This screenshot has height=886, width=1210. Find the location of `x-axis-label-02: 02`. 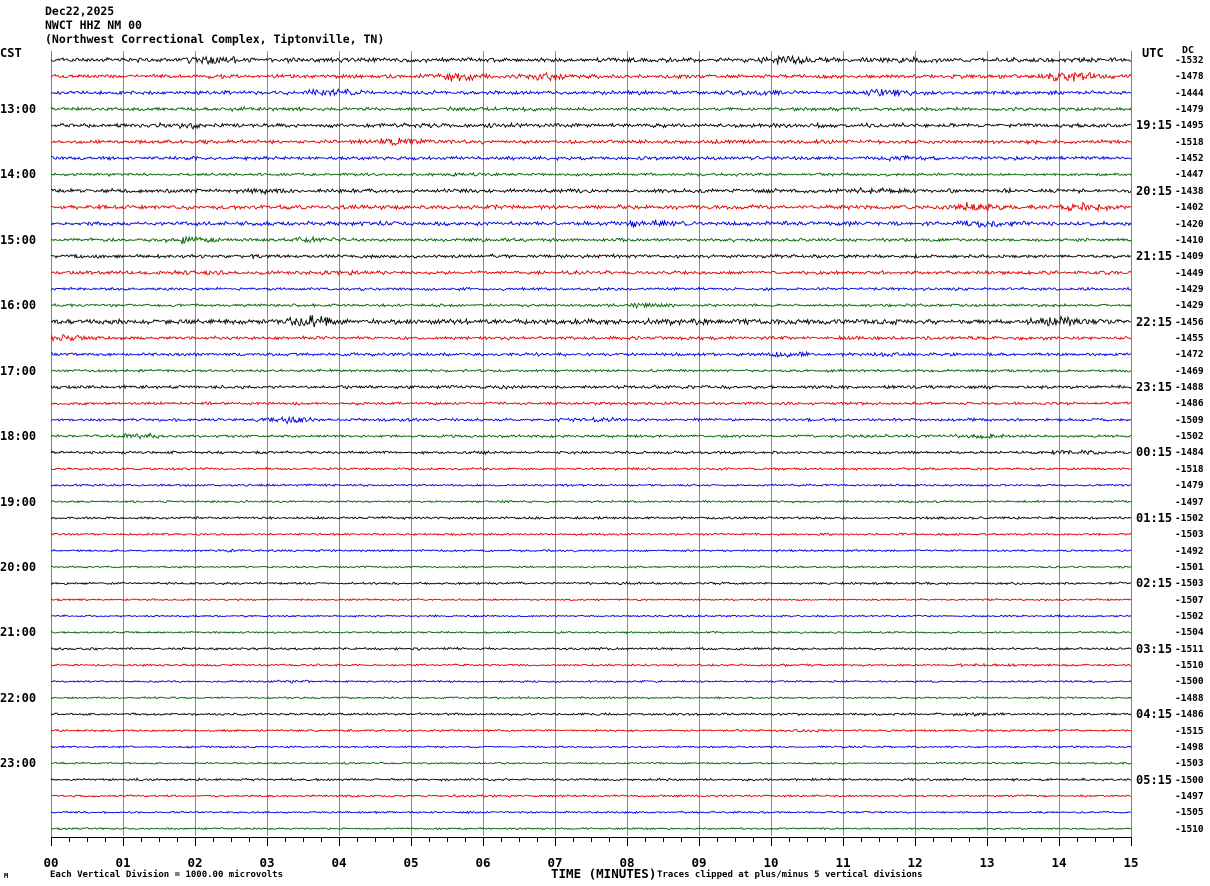

x-axis-label-02: 02 is located at coordinates (195, 862).